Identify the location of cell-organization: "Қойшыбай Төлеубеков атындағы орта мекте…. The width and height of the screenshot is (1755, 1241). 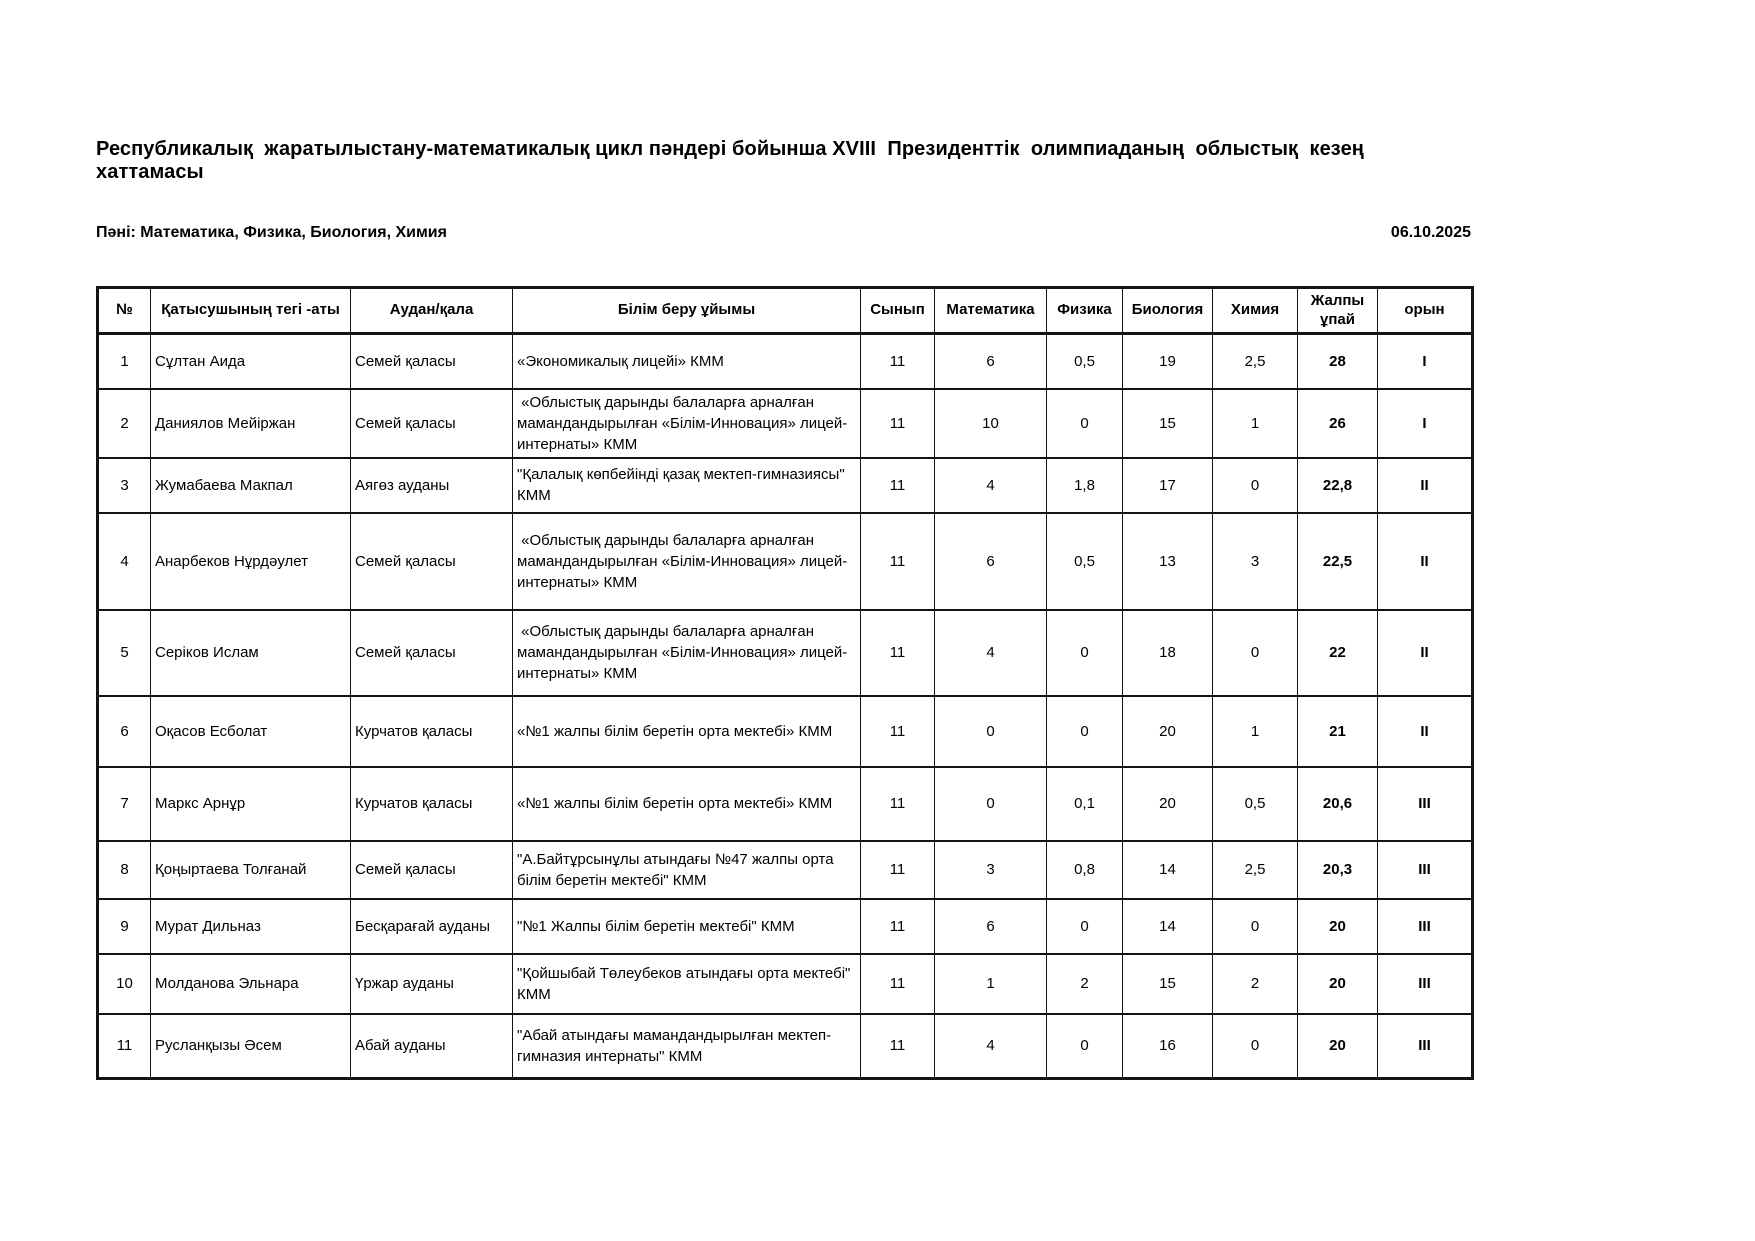
(686, 983).